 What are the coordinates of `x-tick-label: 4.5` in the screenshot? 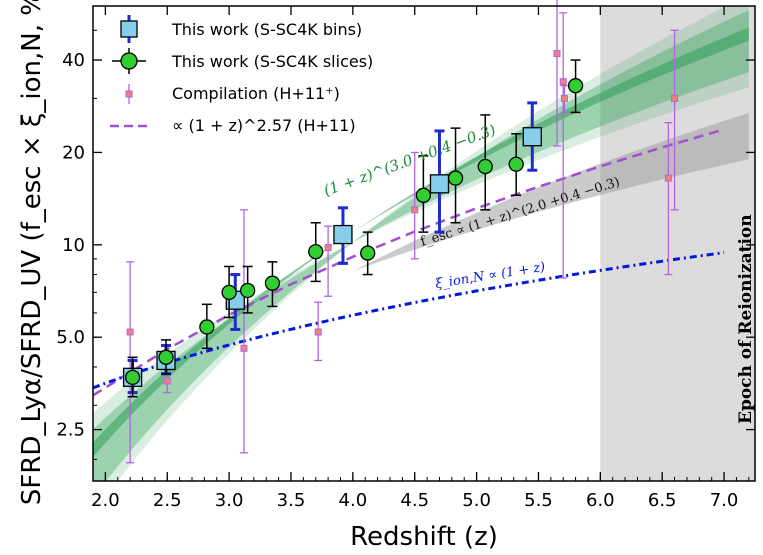 It's located at (414, 500).